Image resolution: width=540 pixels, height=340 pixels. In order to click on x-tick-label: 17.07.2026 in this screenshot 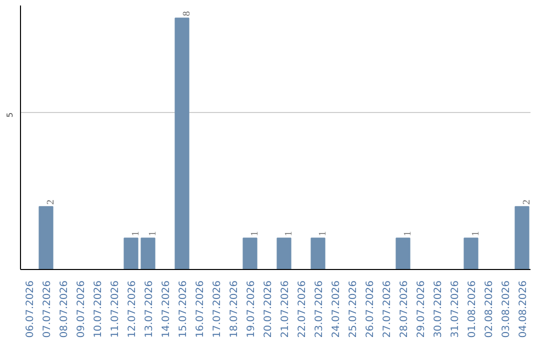, I will do `click(217, 309)`.